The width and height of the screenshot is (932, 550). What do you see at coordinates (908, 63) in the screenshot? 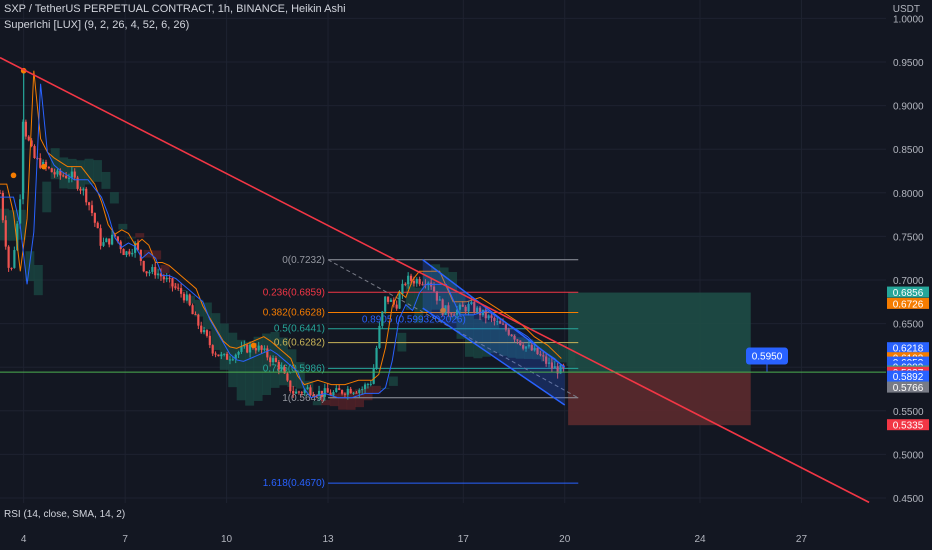
I see `price-axis-label: 0.9500` at bounding box center [908, 63].